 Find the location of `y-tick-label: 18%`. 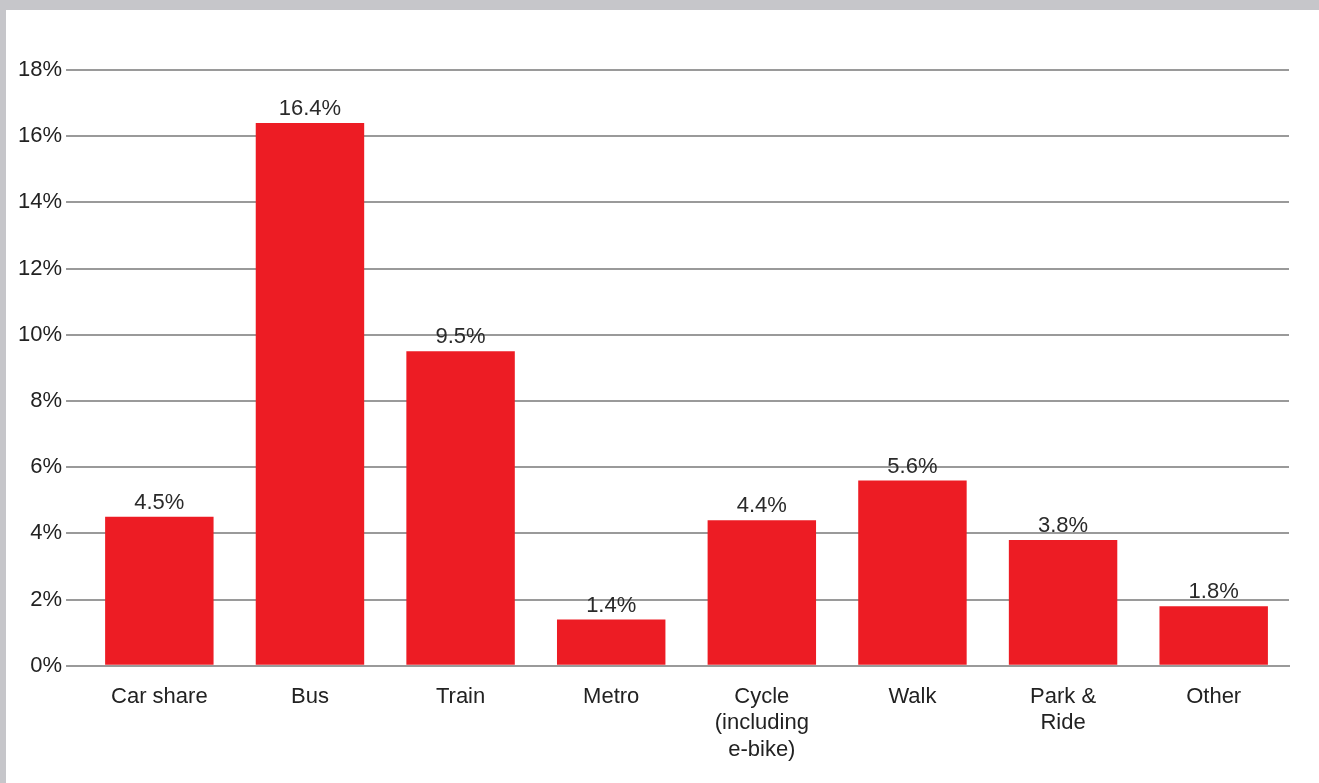

y-tick-label: 18% is located at coordinates (40, 69).